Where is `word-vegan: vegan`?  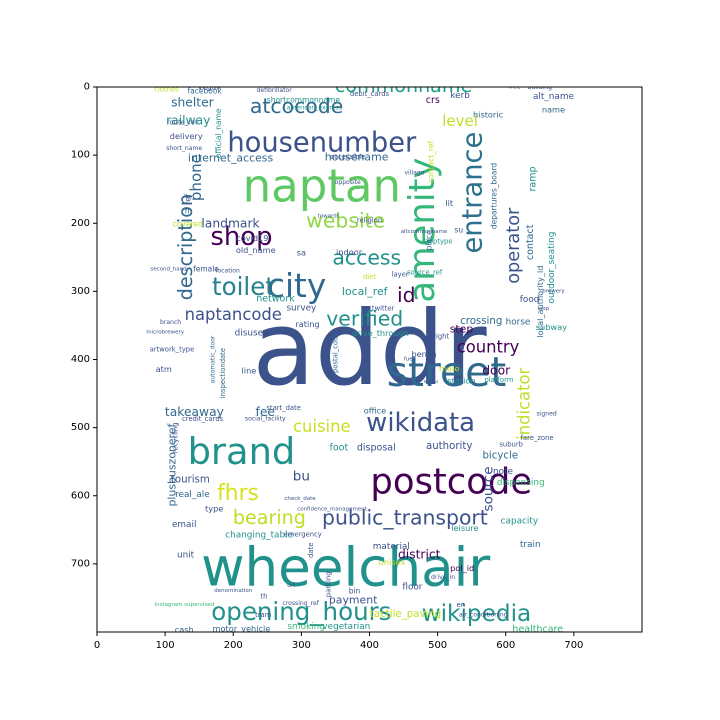
word-vegan: vegan is located at coordinates (209, 87).